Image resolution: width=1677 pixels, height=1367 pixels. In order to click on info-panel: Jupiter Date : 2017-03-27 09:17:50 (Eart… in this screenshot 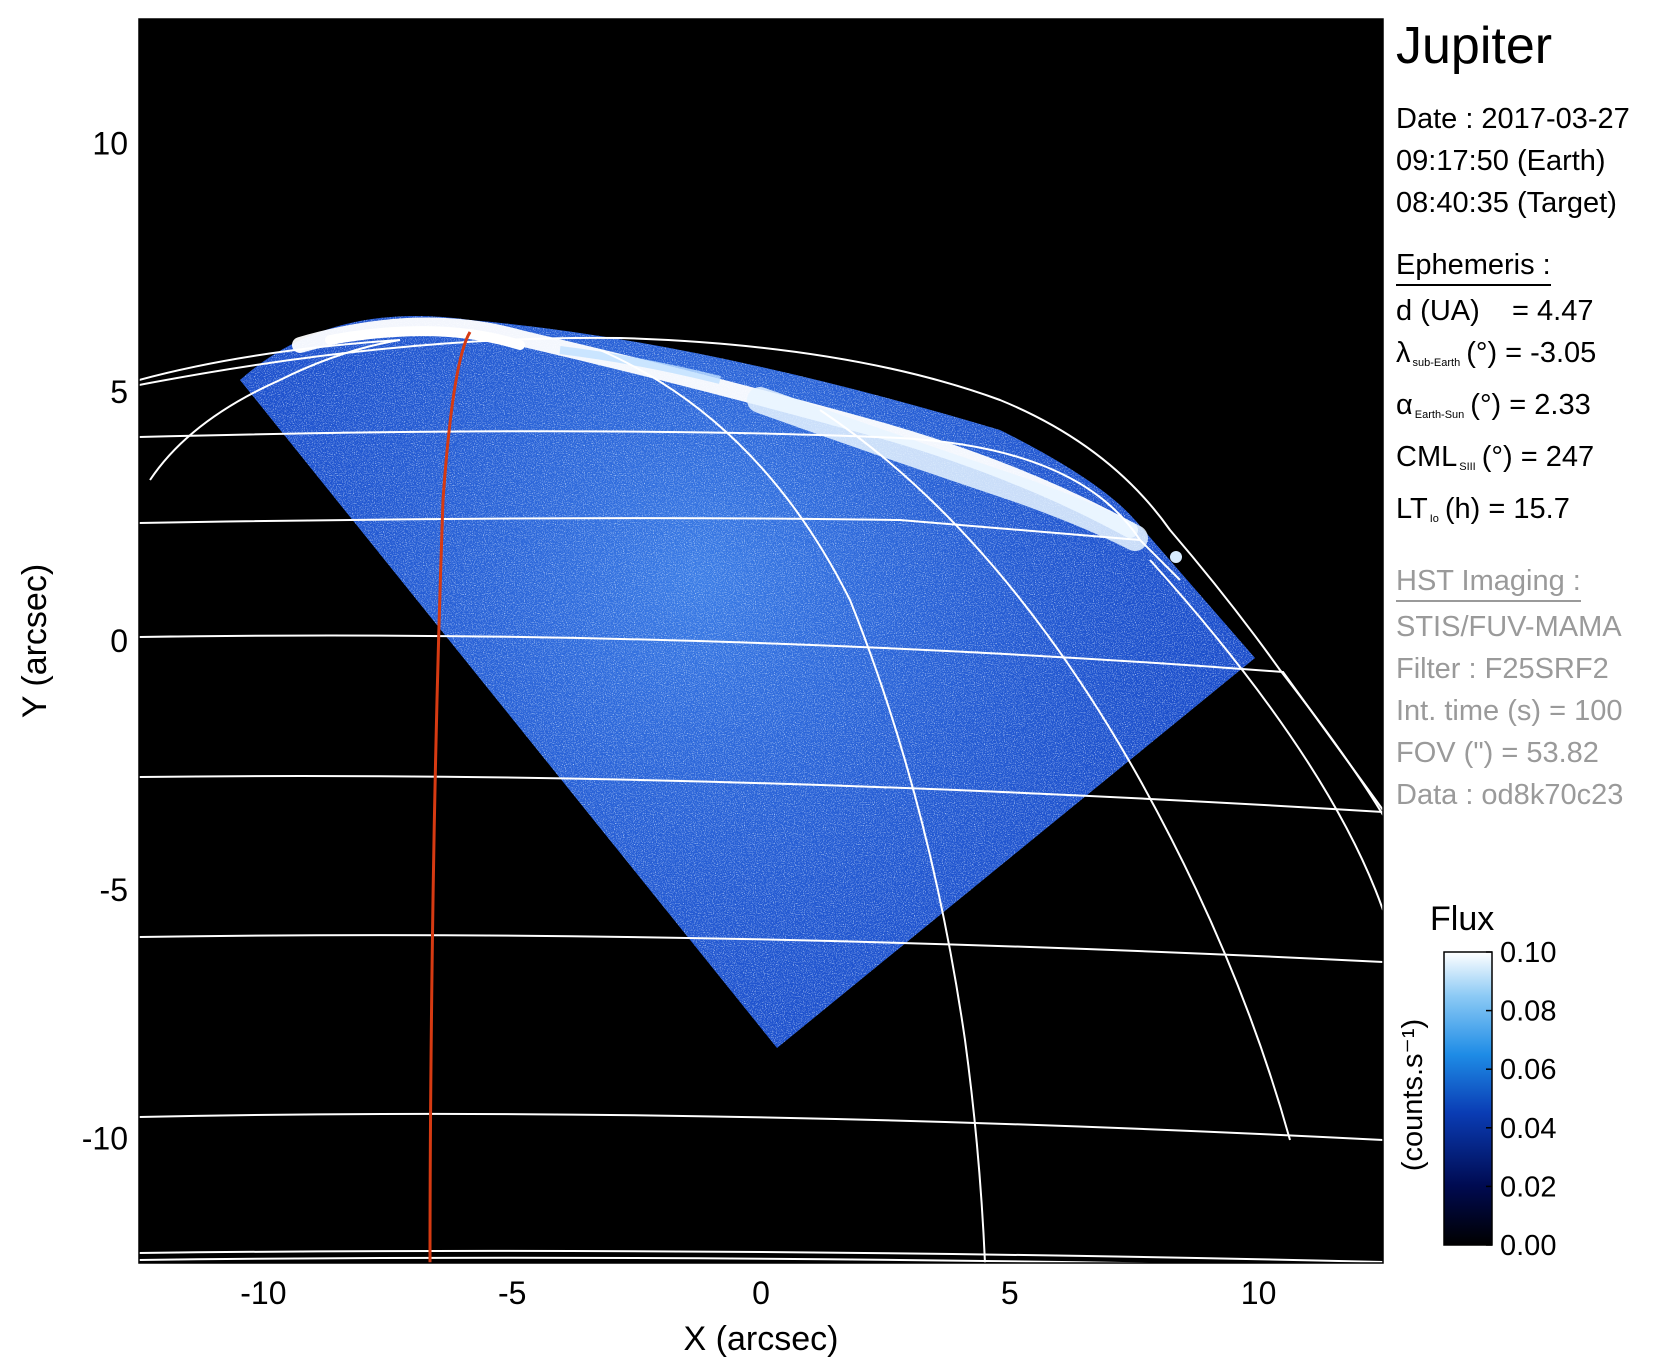, I will do `click(1536, 416)`.